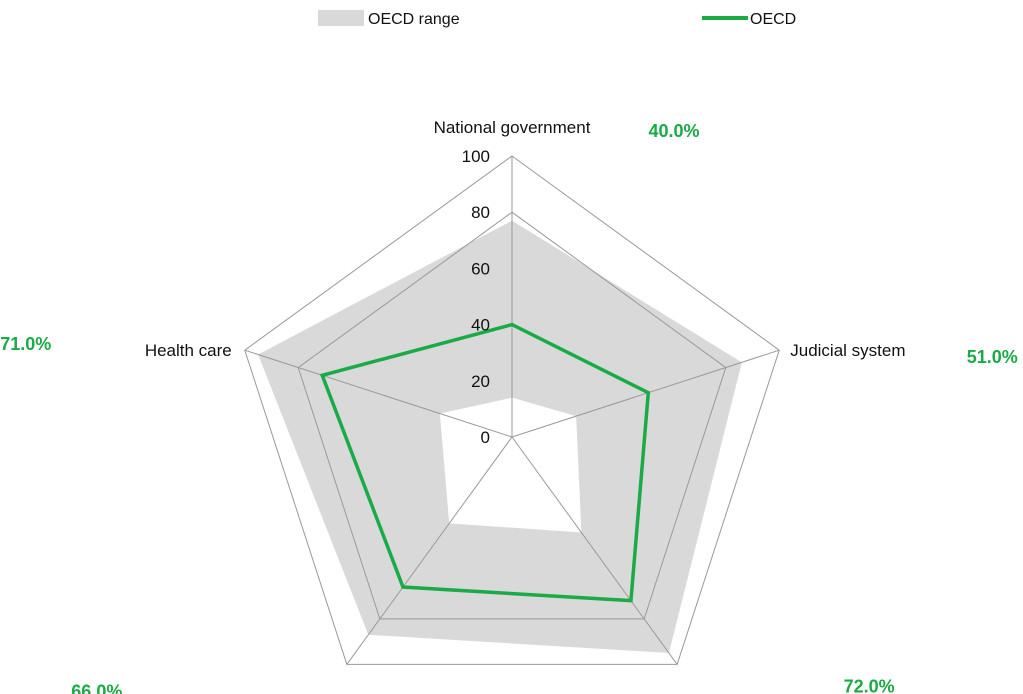  What do you see at coordinates (96, 687) in the screenshot?
I see `value-label-education-system: 66.0%` at bounding box center [96, 687].